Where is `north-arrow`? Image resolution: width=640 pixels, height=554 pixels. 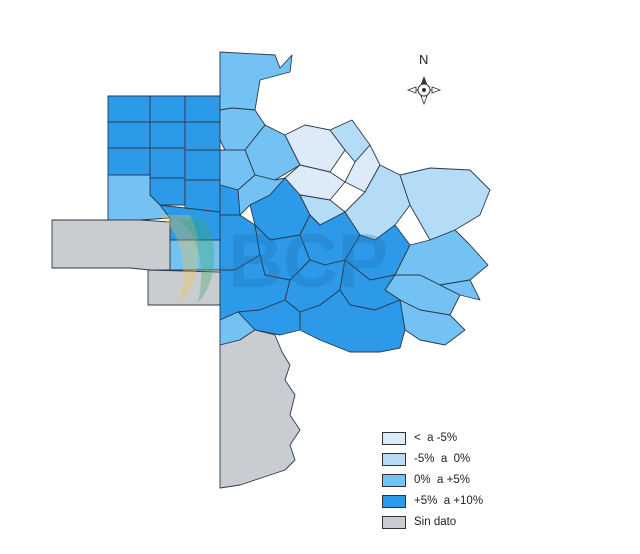 north-arrow is located at coordinates (424, 91).